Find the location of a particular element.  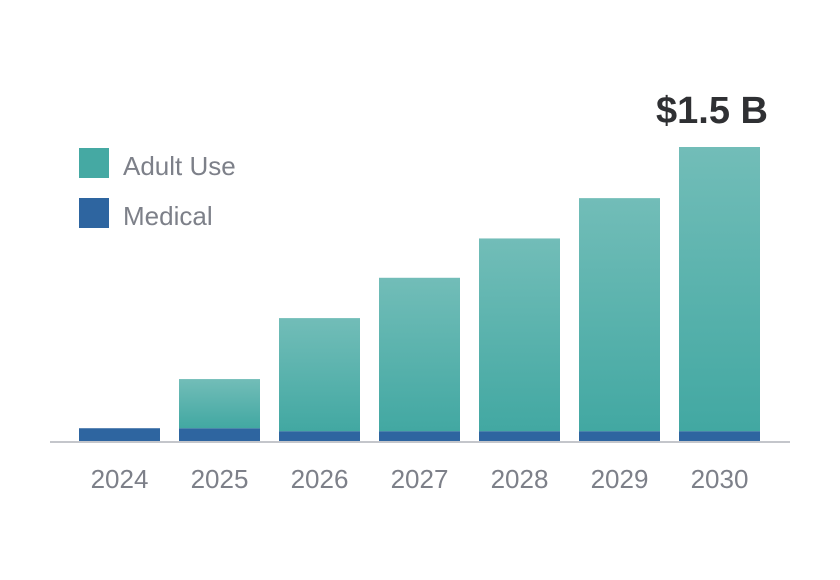

annotations-group: $1.5 B is located at coordinates (712, 111).